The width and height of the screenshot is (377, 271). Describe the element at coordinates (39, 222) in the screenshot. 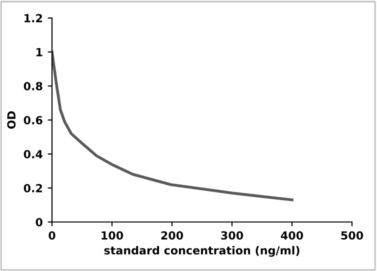

I see `y-tick-label: 0` at that location.